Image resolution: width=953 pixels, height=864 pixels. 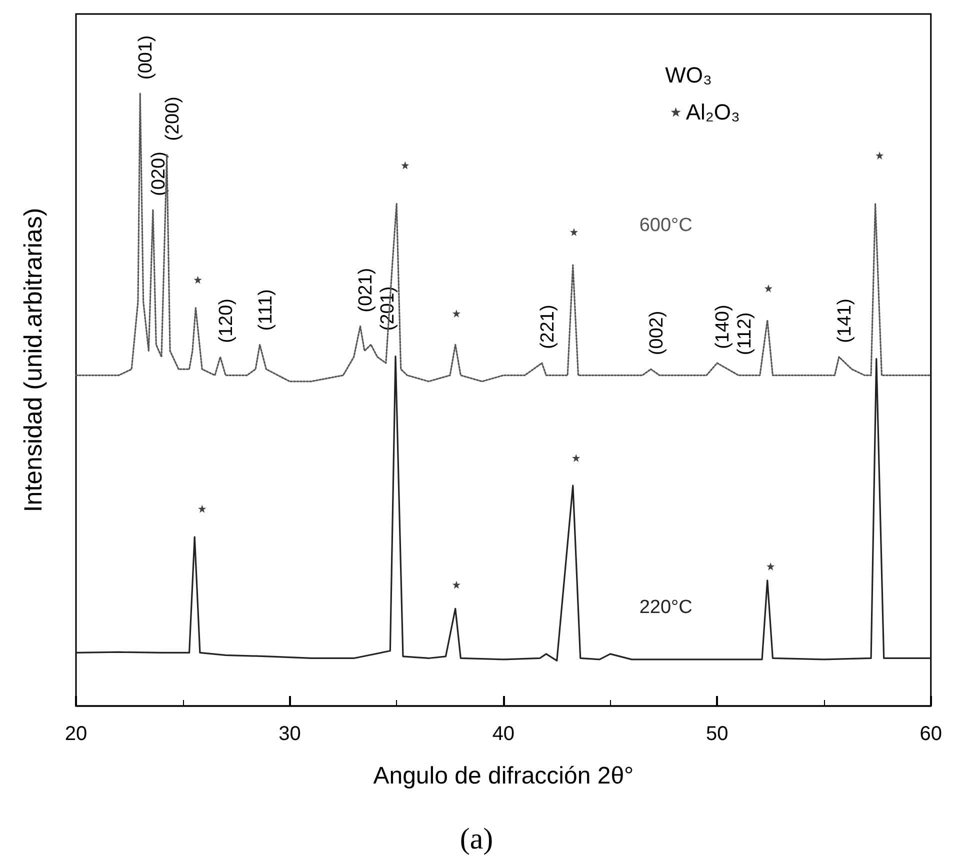 I want to click on x-tick-label: 20, so click(x=76, y=734).